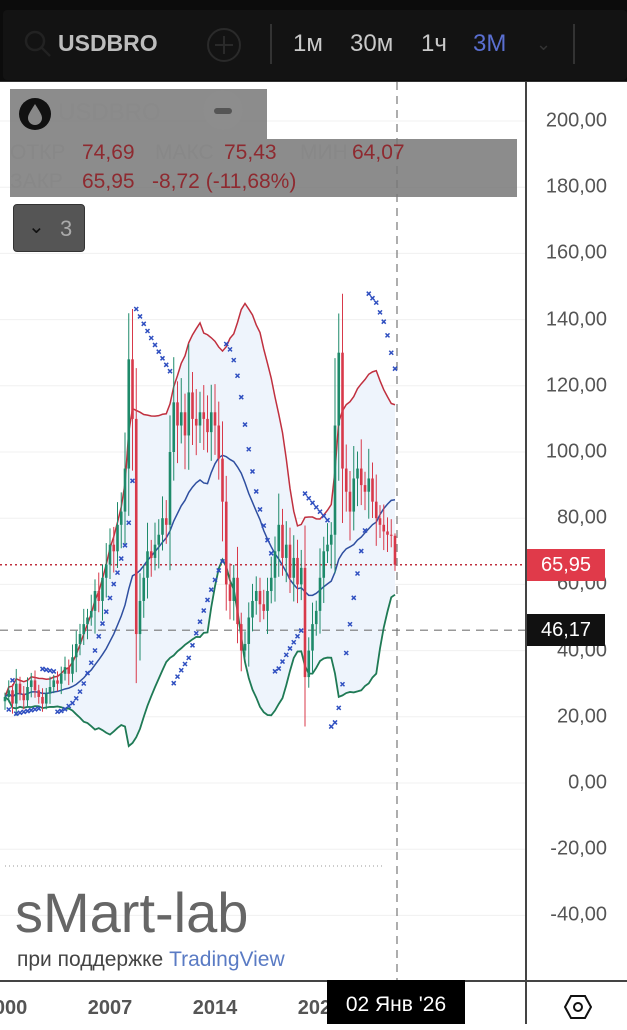 This screenshot has width=627, height=1030. Describe the element at coordinates (324, 152) in the screenshot. I see `low-label: МИН` at that location.